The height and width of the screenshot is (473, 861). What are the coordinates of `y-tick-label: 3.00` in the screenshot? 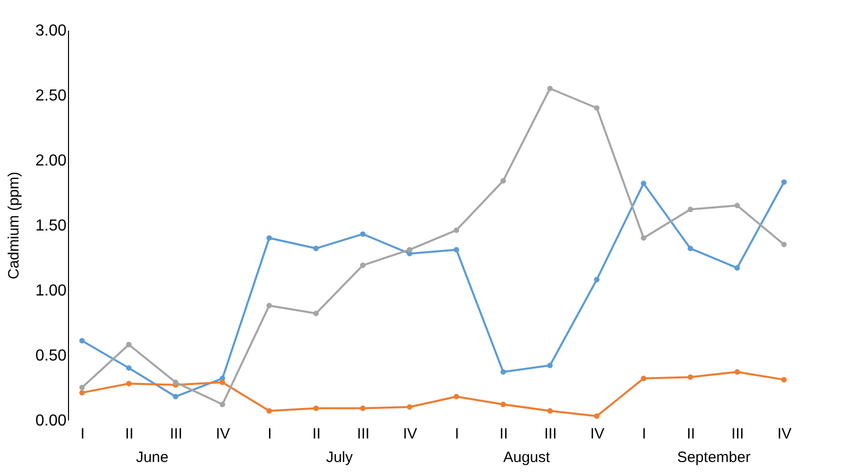 It's located at (51, 31).